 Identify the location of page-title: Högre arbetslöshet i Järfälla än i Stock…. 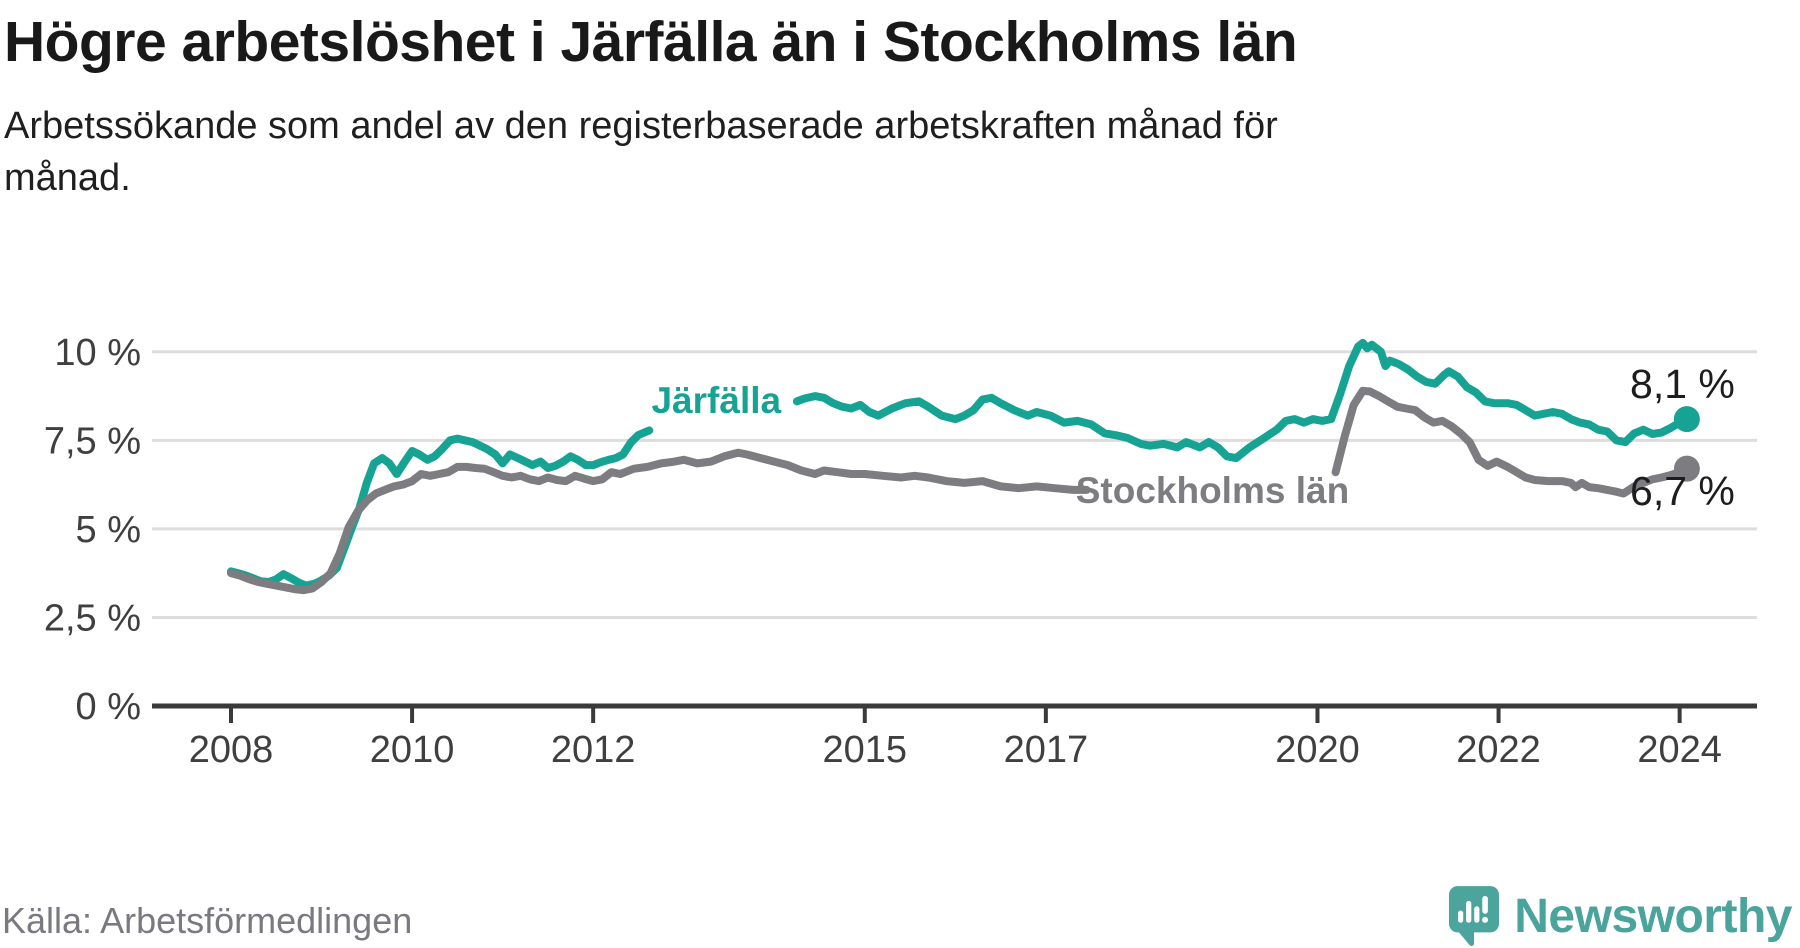
(651, 42).